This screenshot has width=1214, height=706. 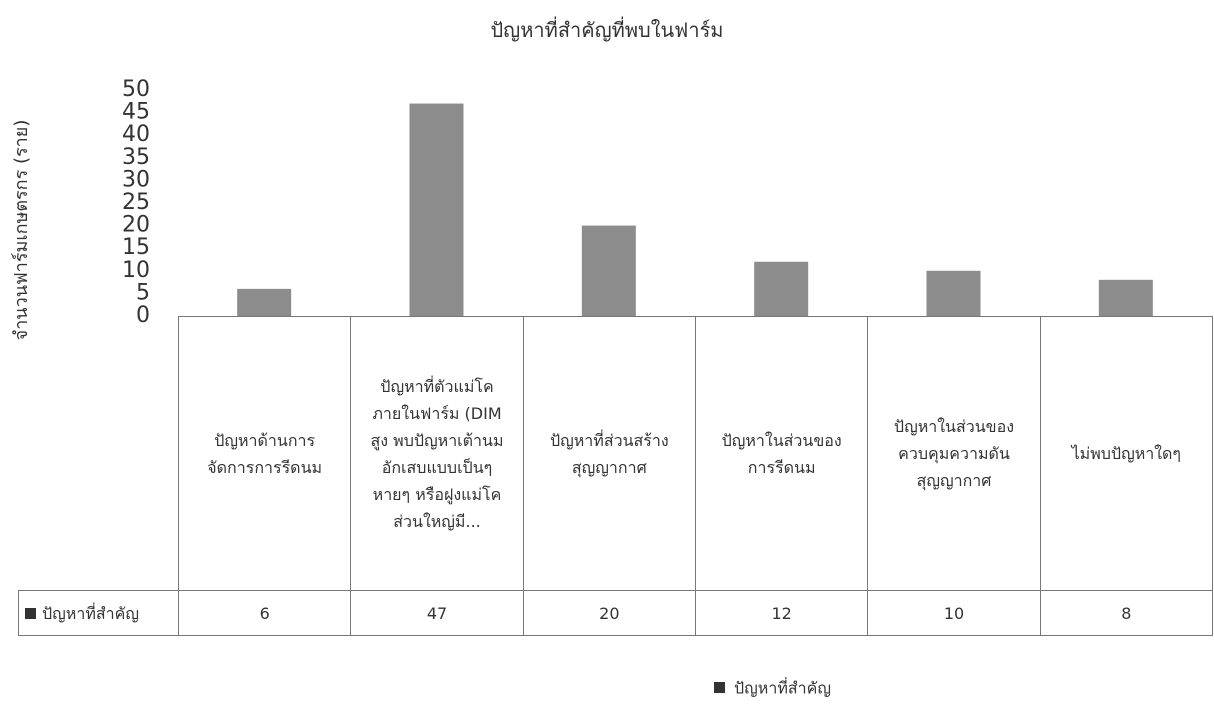 What do you see at coordinates (21, 230) in the screenshot?
I see `y-axis-label: จำนวนฟาร์มเกษตรกร (ราย)` at bounding box center [21, 230].